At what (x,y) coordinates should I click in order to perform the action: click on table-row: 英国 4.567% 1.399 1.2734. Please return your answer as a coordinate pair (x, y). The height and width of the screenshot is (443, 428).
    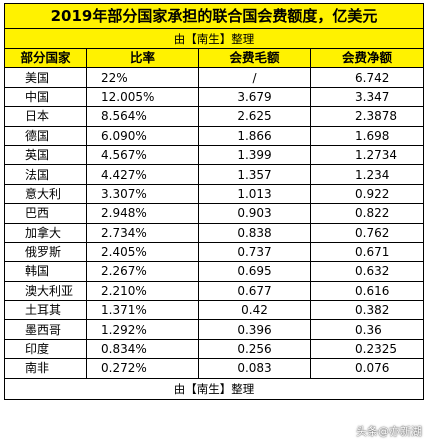
    Looking at the image, I should click on (214, 155).